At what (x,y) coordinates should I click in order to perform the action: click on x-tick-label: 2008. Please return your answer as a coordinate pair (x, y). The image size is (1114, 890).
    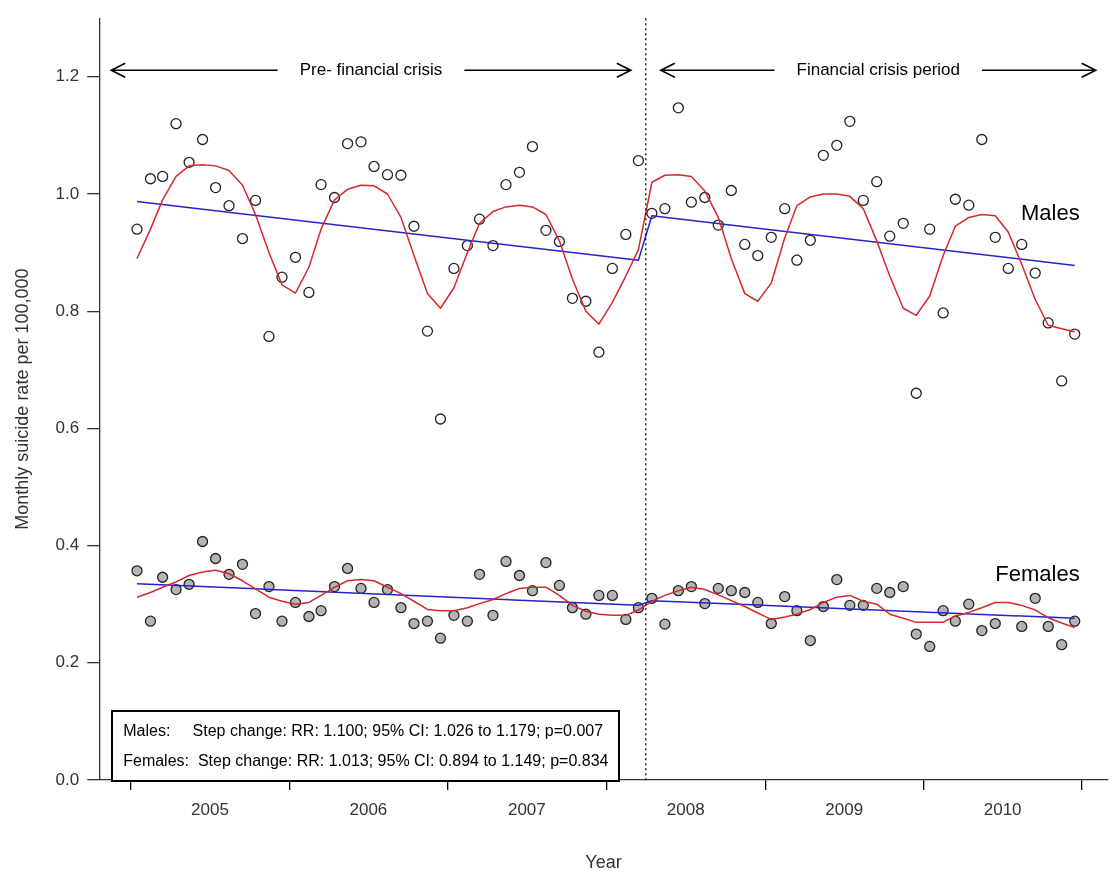
    Looking at the image, I should click on (685, 809).